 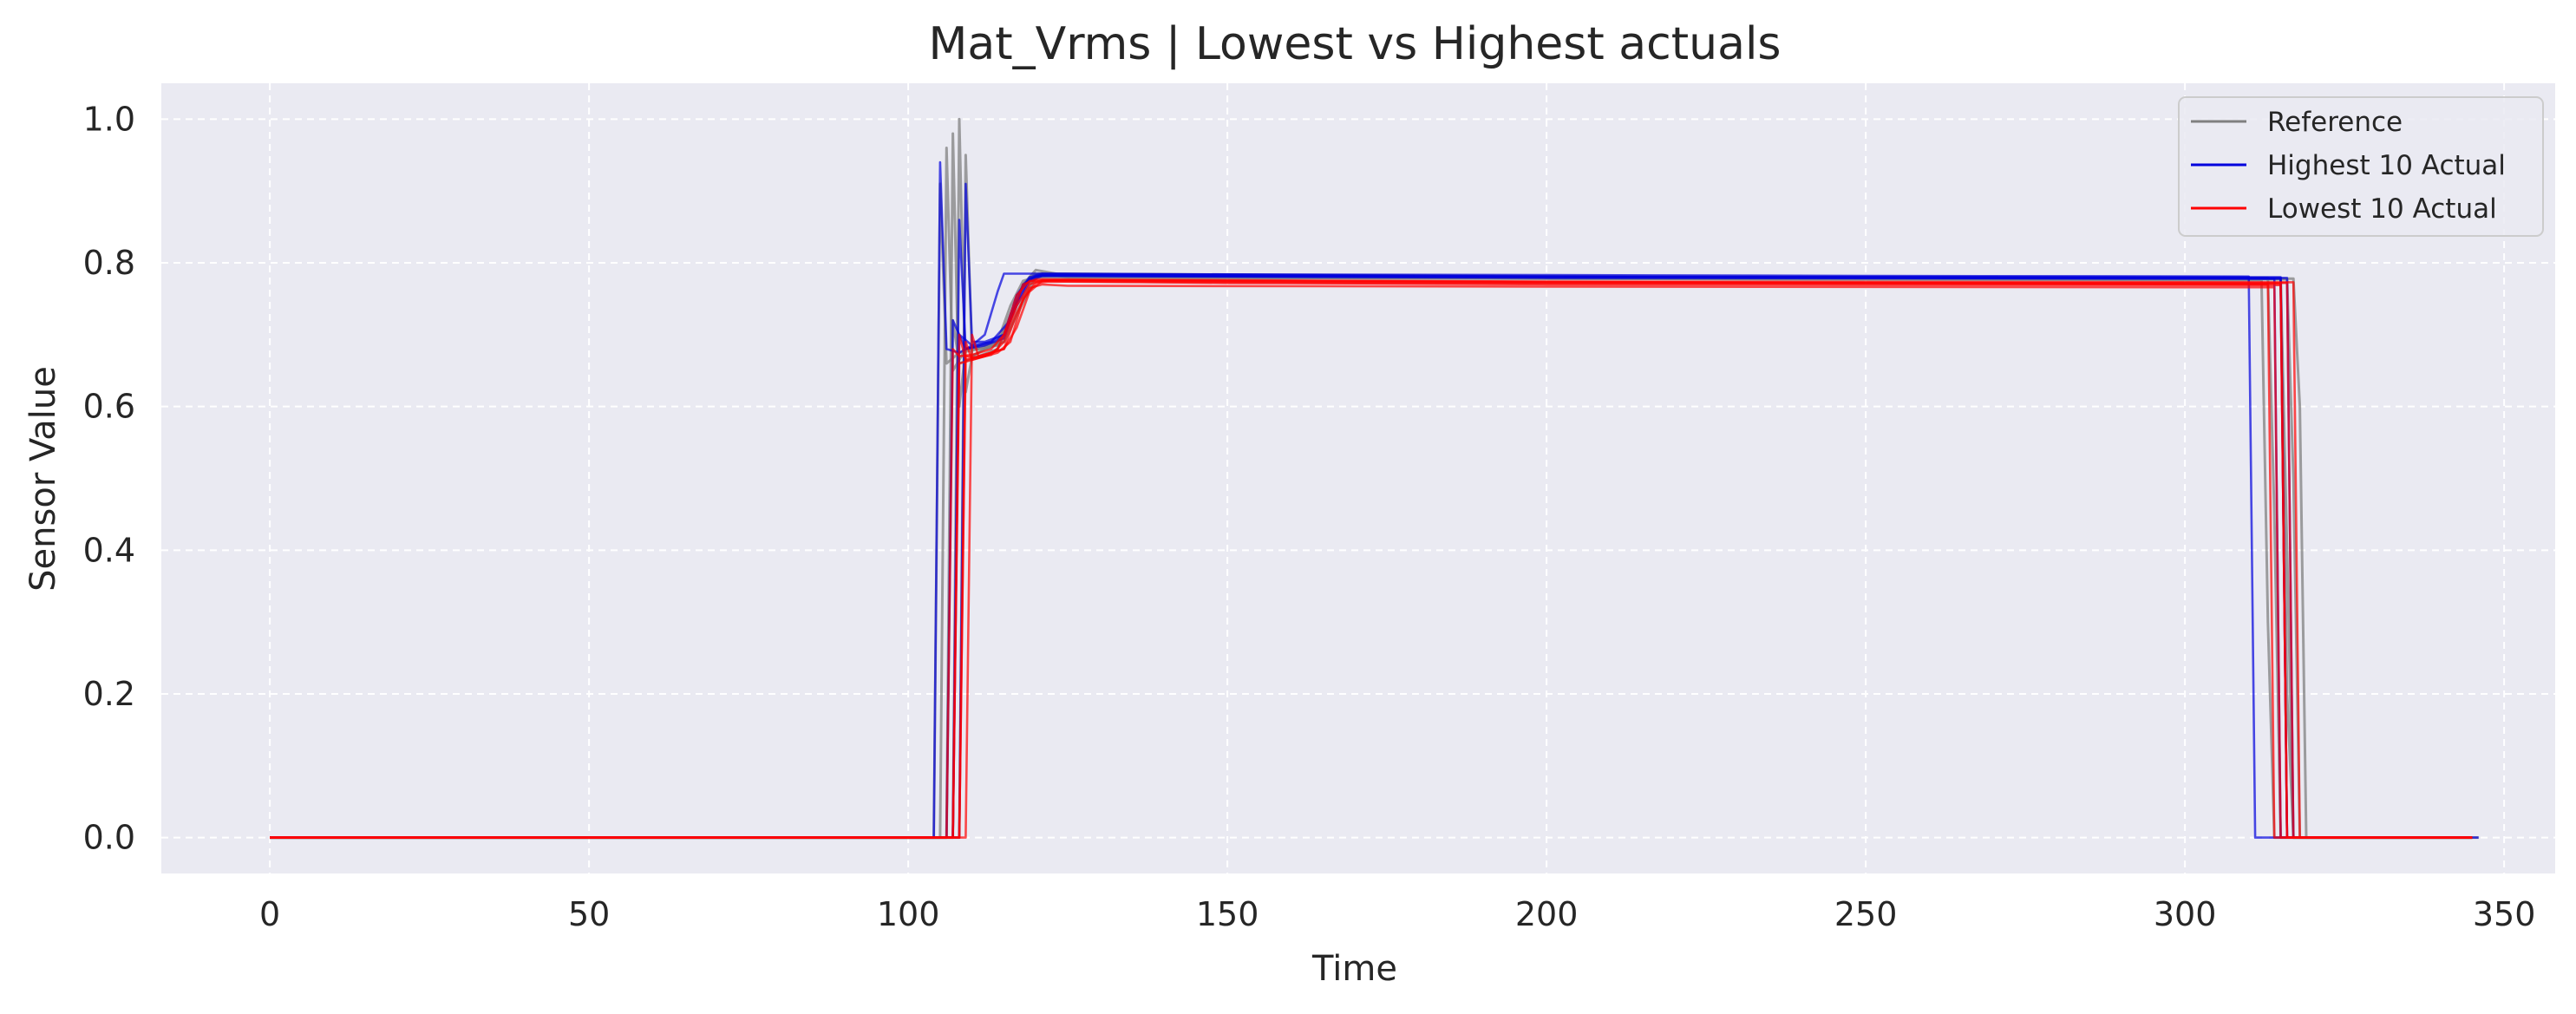 I want to click on y-axis: 0.0 0.2 0.4 0.6 0.8 1.0, so click(x=109, y=478).